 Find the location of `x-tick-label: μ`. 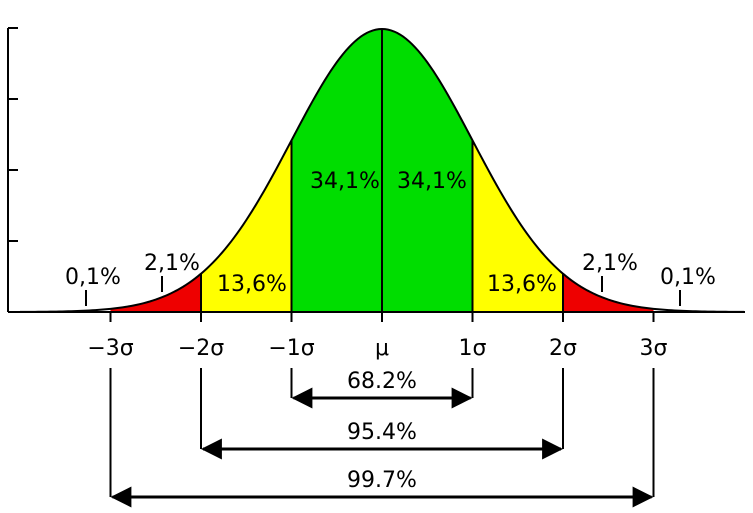

x-tick-label: μ is located at coordinates (382, 348).